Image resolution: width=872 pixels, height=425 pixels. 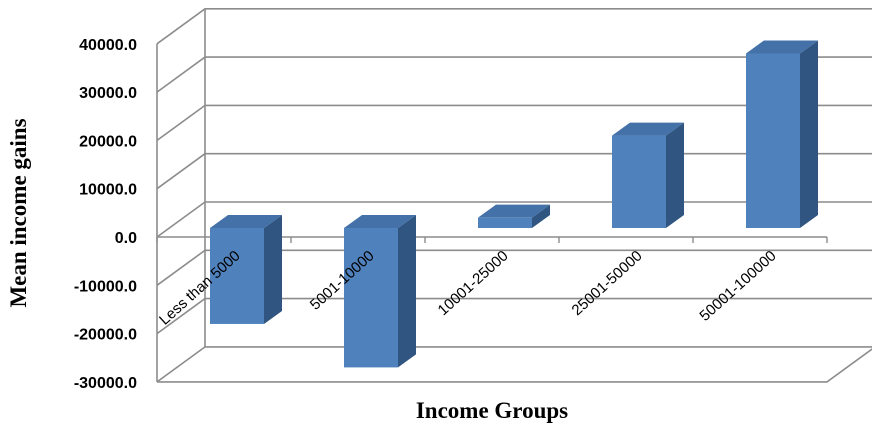 What do you see at coordinates (108, 45) in the screenshot?
I see `y-tick-label: 40000.0` at bounding box center [108, 45].